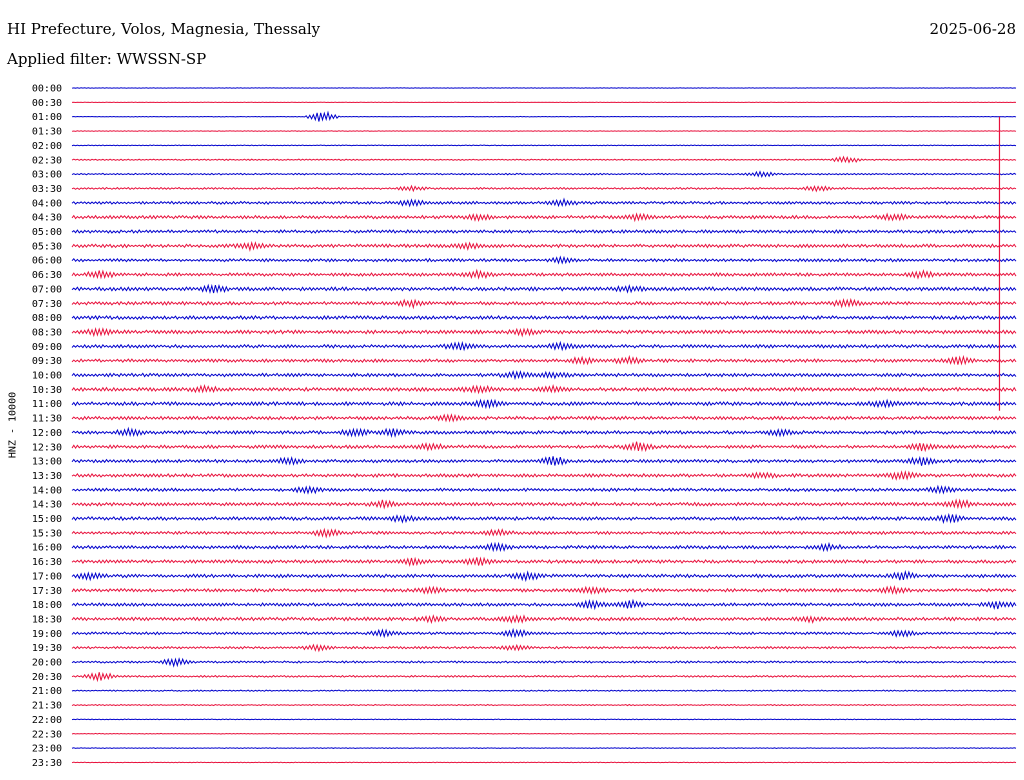  What do you see at coordinates (47, 605) in the screenshot?
I see `time-label: 18:00` at bounding box center [47, 605].